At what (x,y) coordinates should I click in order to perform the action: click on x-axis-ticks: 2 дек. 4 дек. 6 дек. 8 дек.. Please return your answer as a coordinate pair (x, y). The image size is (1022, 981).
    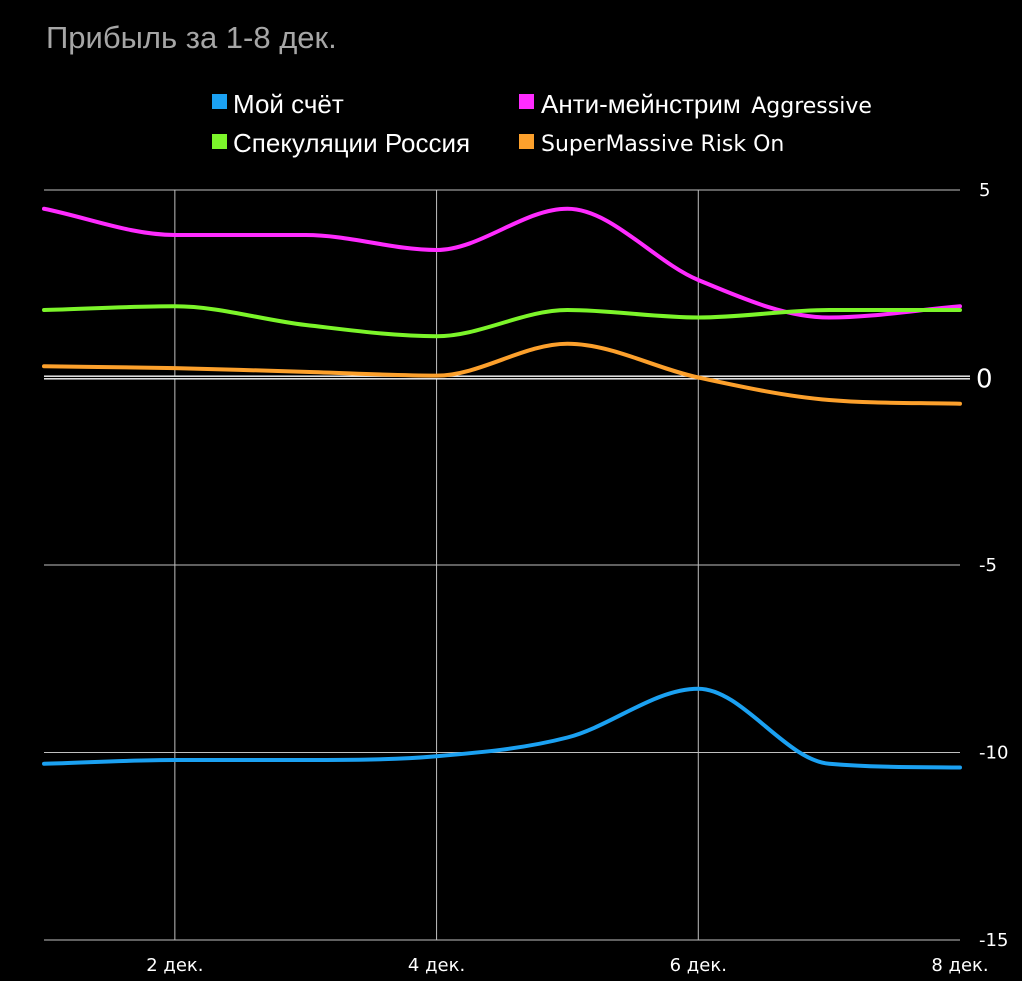
    Looking at the image, I should click on (567, 965).